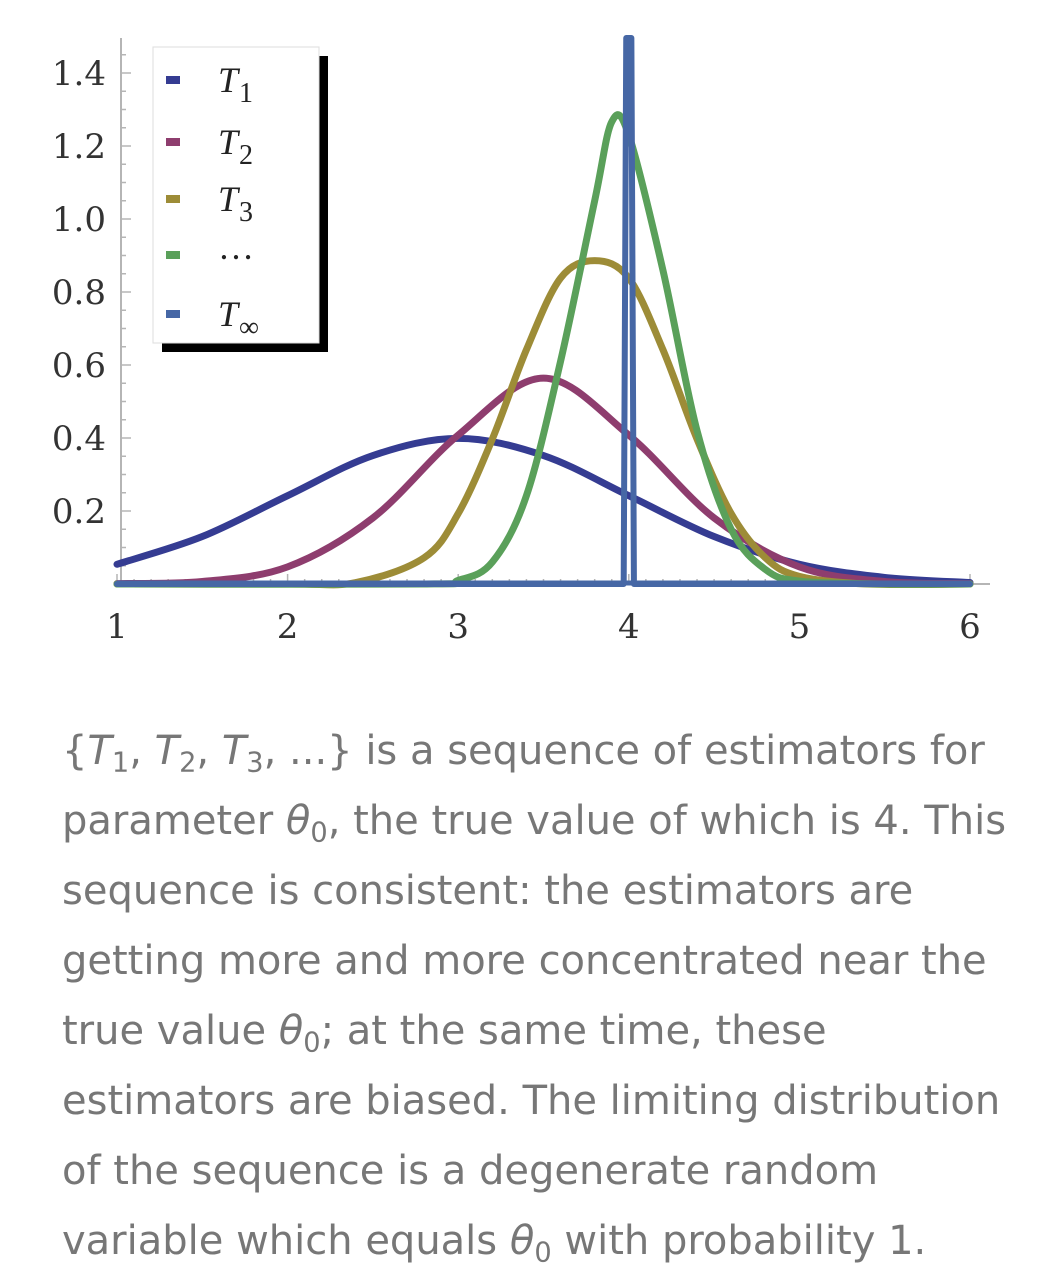 The image size is (1040, 1276). What do you see at coordinates (79, 366) in the screenshot?
I see `y-tick-label: 0.6` at bounding box center [79, 366].